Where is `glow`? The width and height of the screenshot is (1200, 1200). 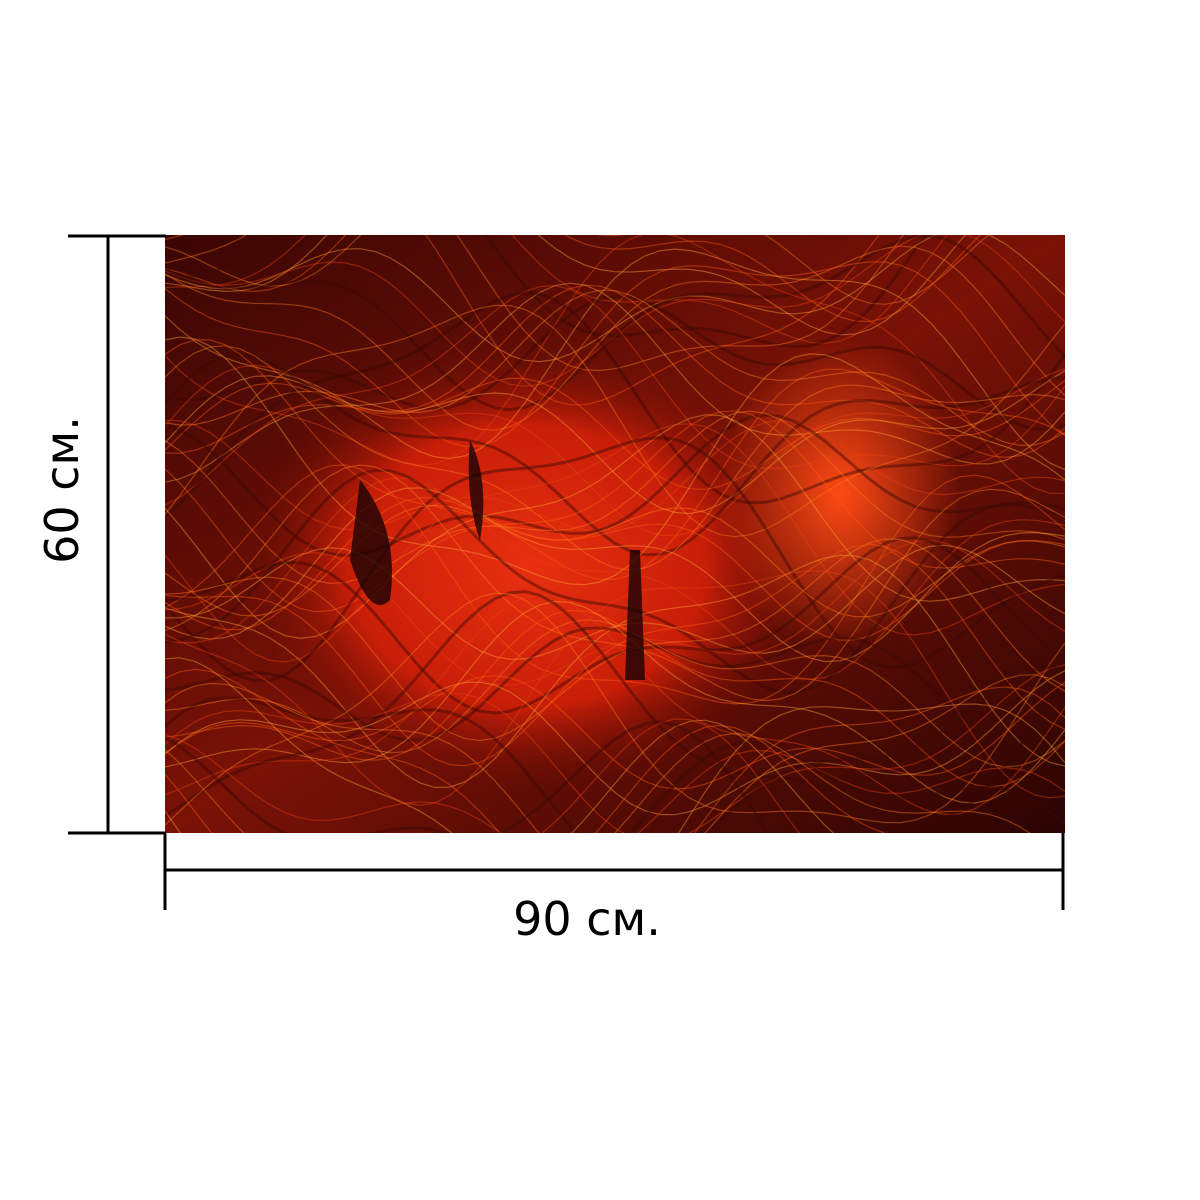 glow is located at coordinates (760, 520).